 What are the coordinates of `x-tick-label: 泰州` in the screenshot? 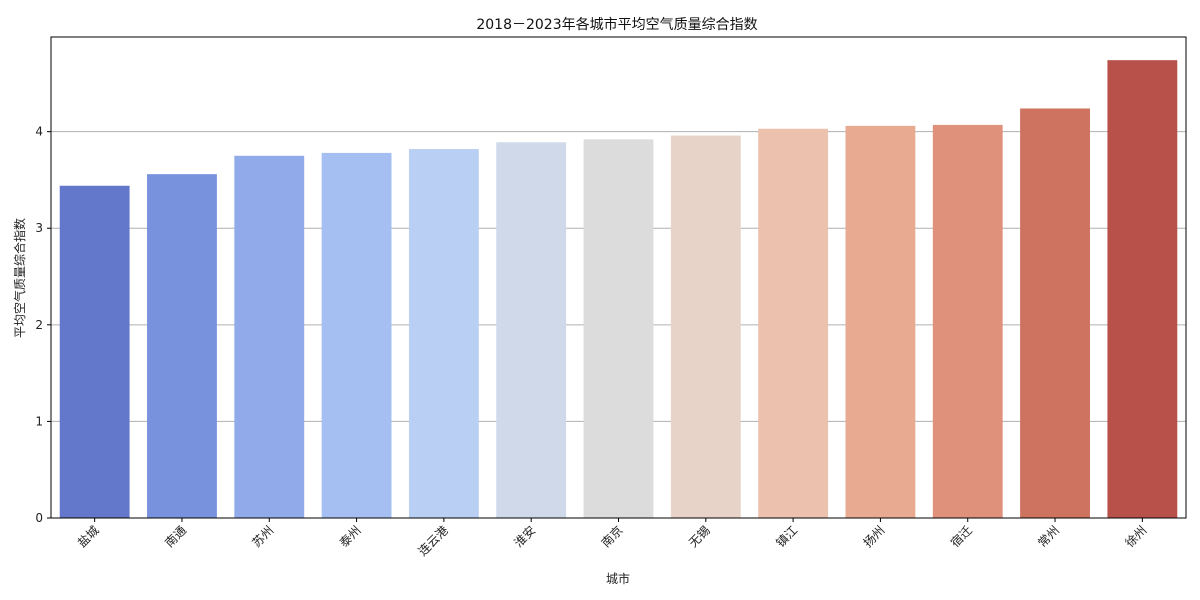 It's located at (350, 536).